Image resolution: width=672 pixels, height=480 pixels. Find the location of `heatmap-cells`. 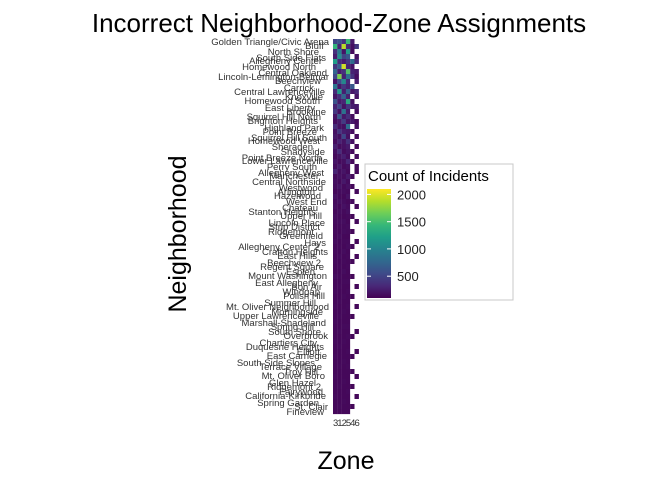

heatmap-cells is located at coordinates (346, 227).